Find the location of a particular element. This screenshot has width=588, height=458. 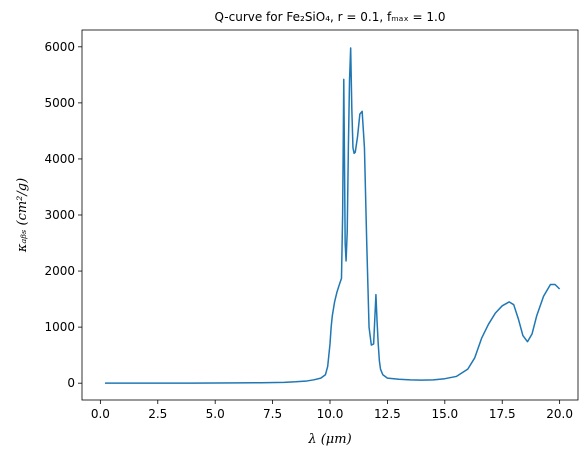

x-tick-label: 12.5 is located at coordinates (387, 414).